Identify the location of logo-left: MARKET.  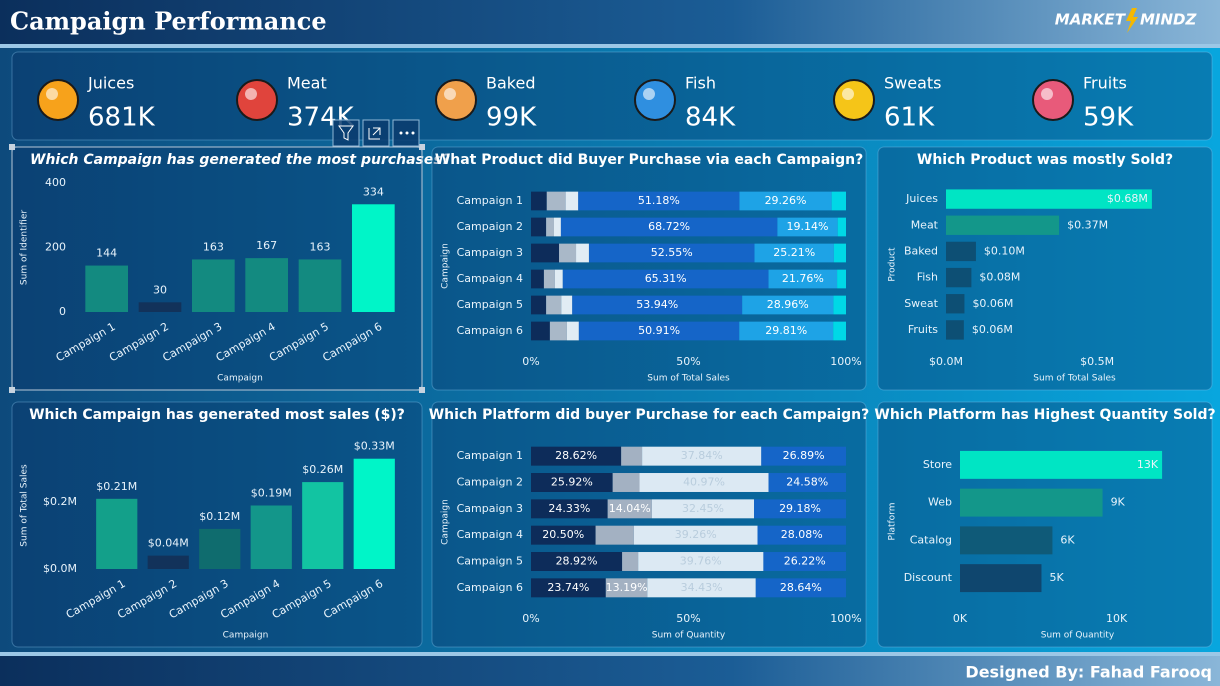
(1091, 20).